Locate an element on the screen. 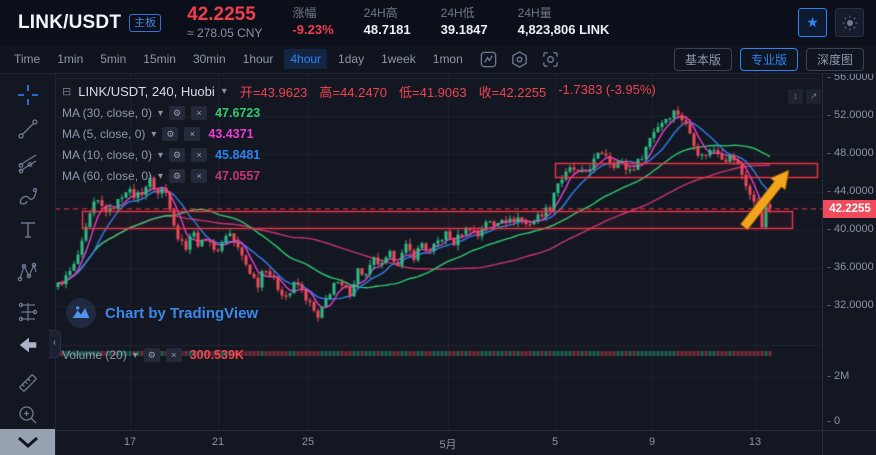 The width and height of the screenshot is (876, 455). stat-label: 24H量 is located at coordinates (534, 13).